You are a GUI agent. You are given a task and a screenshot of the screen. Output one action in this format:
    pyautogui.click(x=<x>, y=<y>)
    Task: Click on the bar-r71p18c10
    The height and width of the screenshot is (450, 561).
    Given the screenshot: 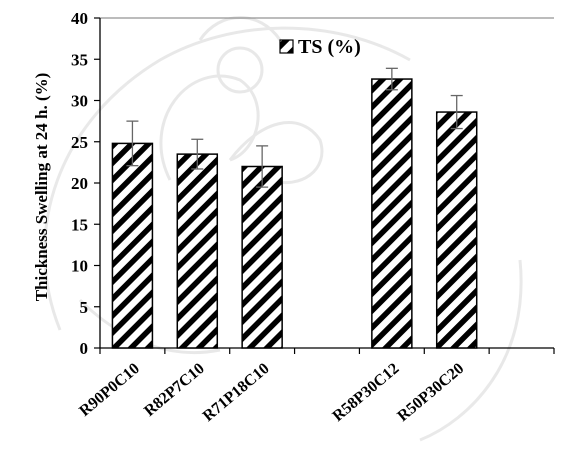 What is the action you would take?
    pyautogui.click(x=262, y=257)
    